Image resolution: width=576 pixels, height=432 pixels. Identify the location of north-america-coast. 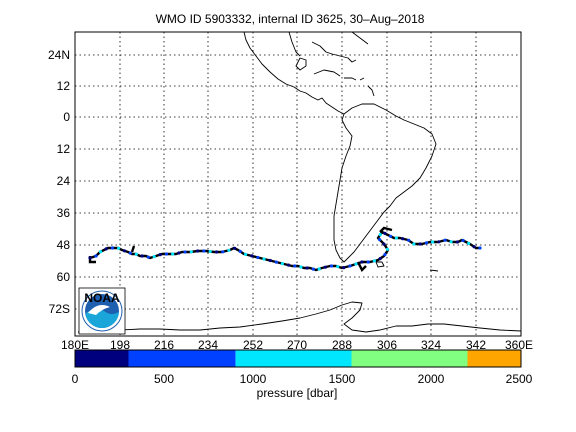
(306, 73).